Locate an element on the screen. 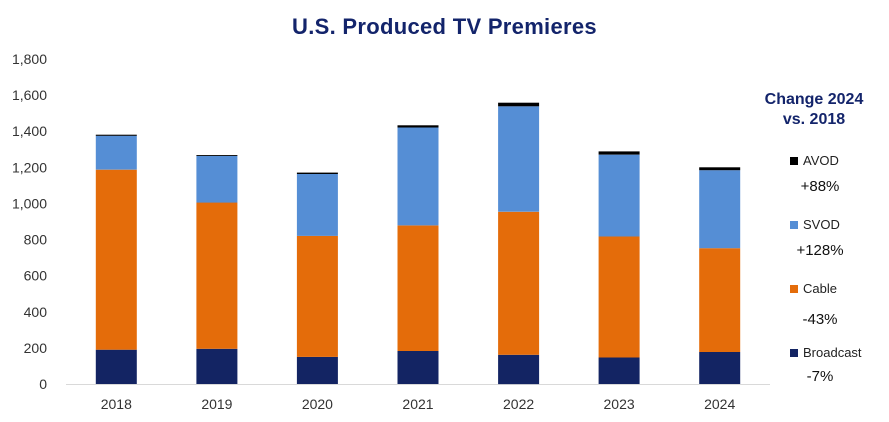 The width and height of the screenshot is (889, 422). bar-segment-avod-2019 is located at coordinates (217, 155).